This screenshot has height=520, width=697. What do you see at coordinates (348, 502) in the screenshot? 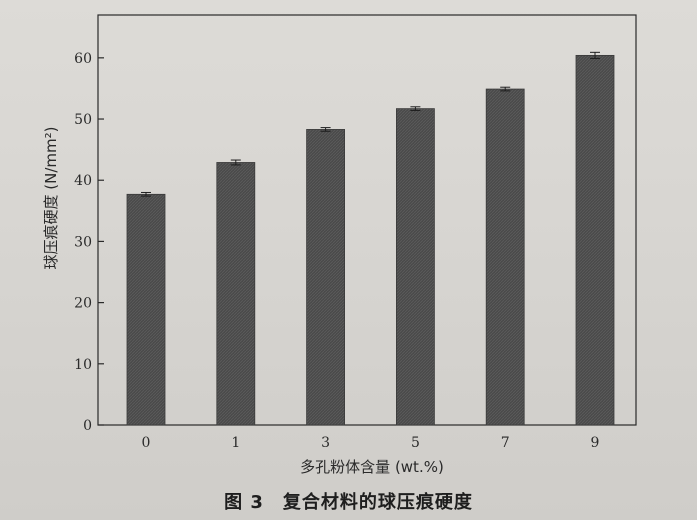
I see `figure-caption: 图 3 复合材料的球压痕硬度` at bounding box center [348, 502].